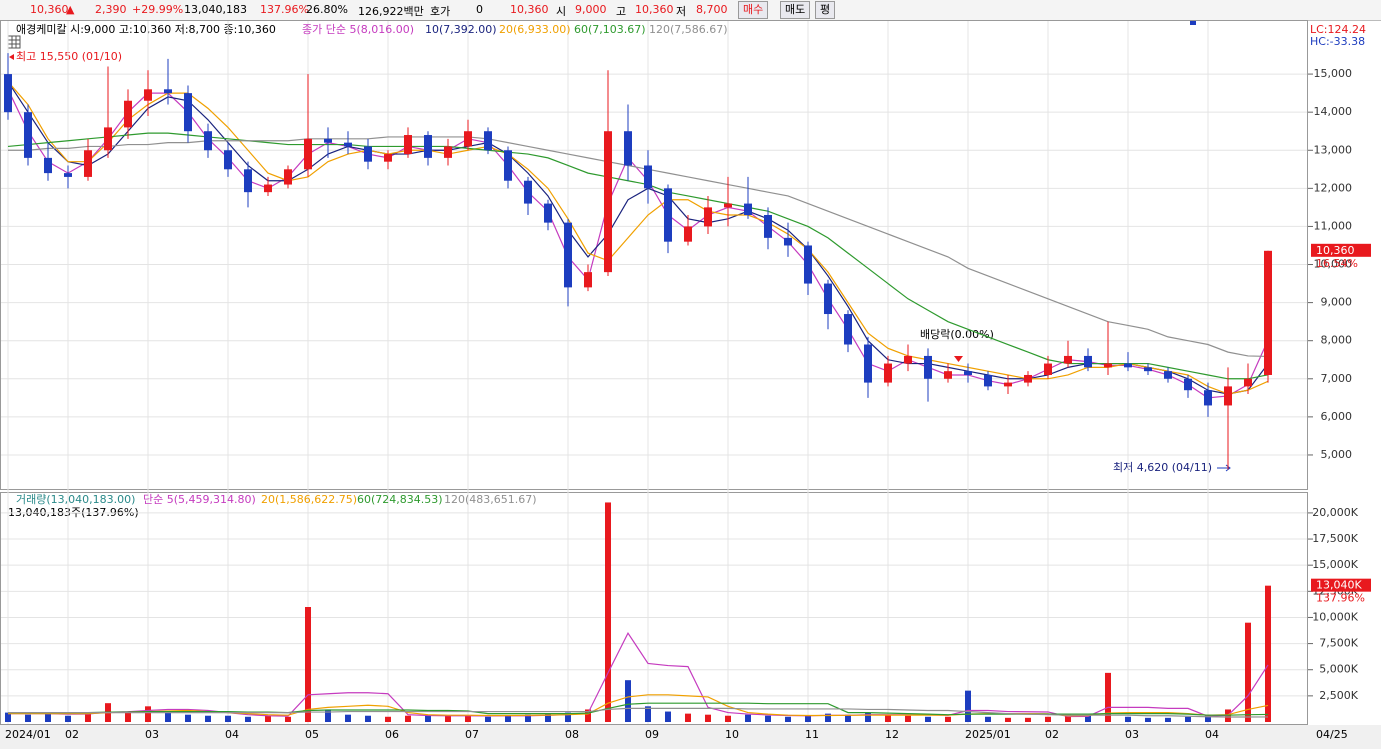 The image size is (1381, 749). What do you see at coordinates (1333, 187) in the screenshot?
I see `y-tick-label: 12,000` at bounding box center [1333, 187].